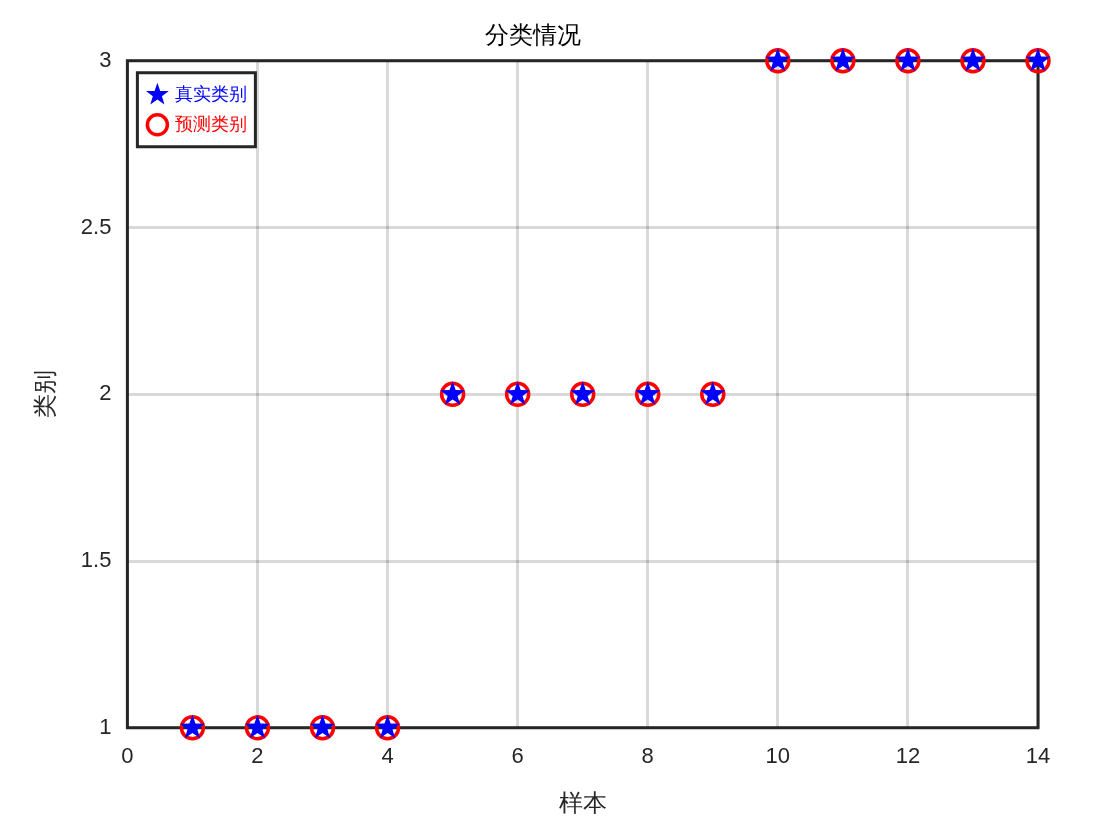  What do you see at coordinates (45, 394) in the screenshot?
I see `y-axis-title: 类别` at bounding box center [45, 394].